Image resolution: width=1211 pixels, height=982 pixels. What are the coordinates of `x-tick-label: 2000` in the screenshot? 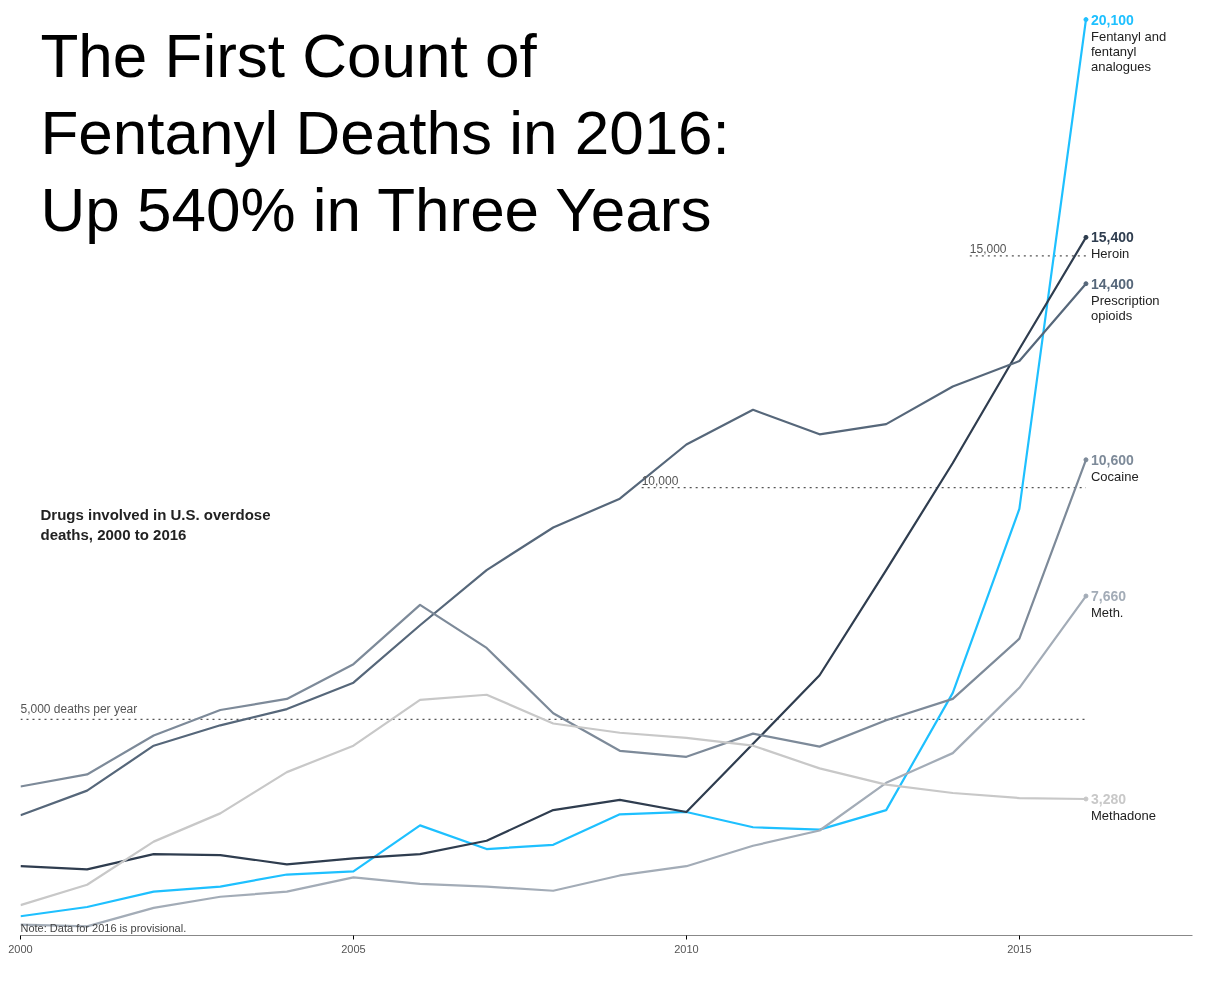 It's located at (20, 948).